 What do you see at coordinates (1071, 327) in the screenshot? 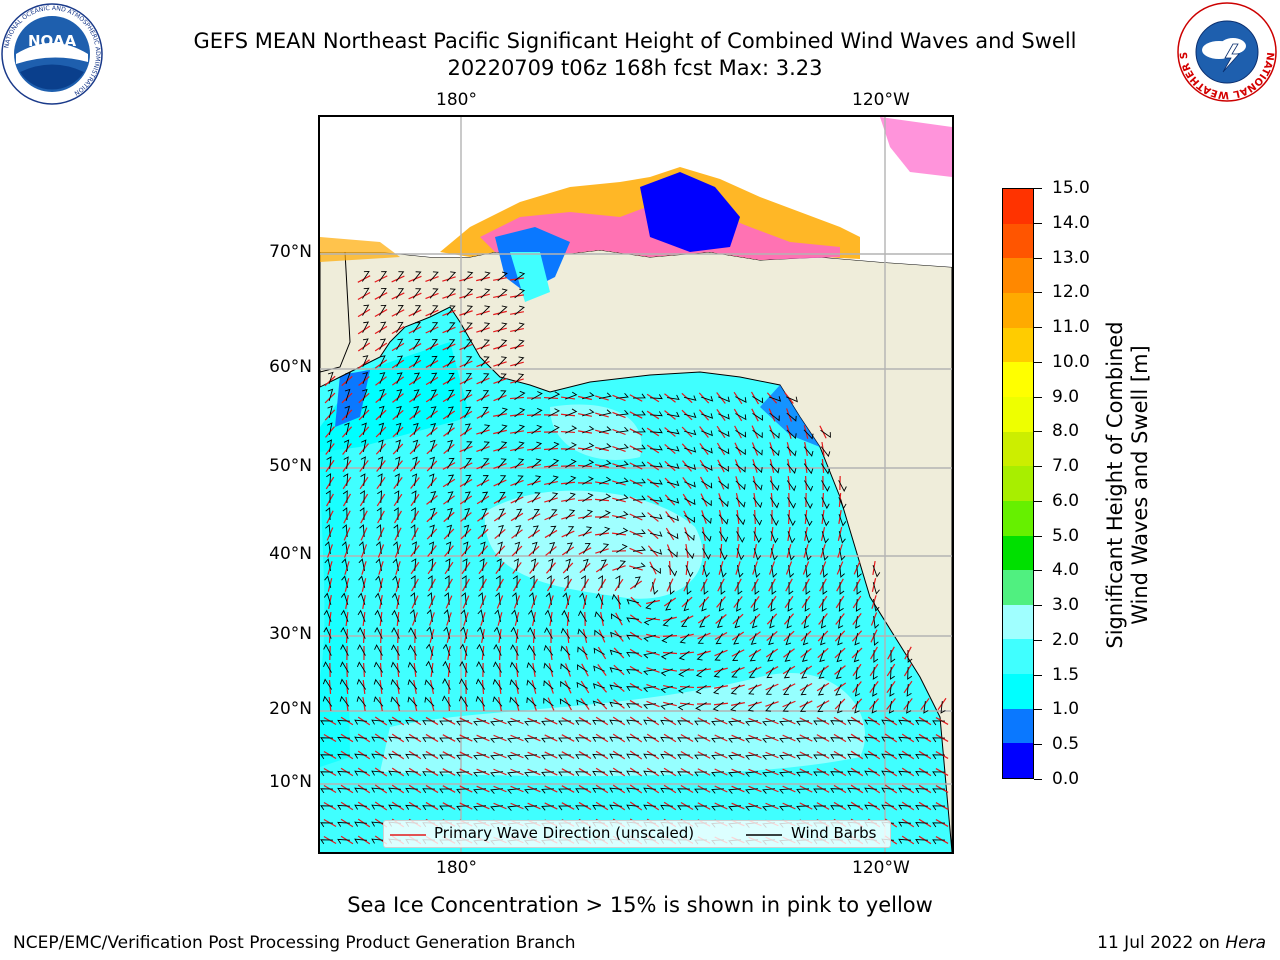
I see `colorbar-tick-label: 11.0` at bounding box center [1071, 327].